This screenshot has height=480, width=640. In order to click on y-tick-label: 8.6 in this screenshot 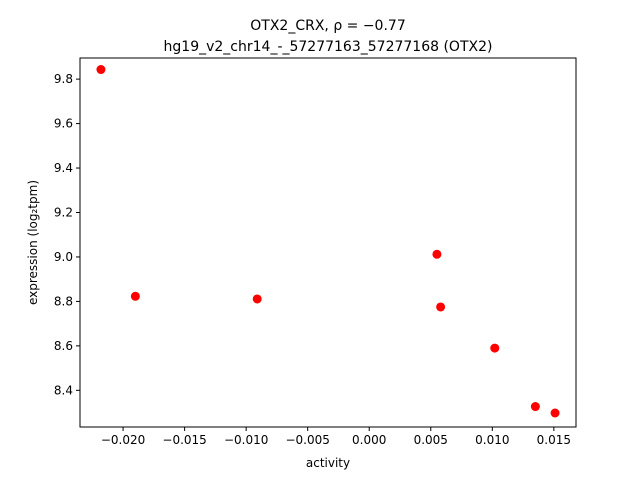, I will do `click(63, 346)`.